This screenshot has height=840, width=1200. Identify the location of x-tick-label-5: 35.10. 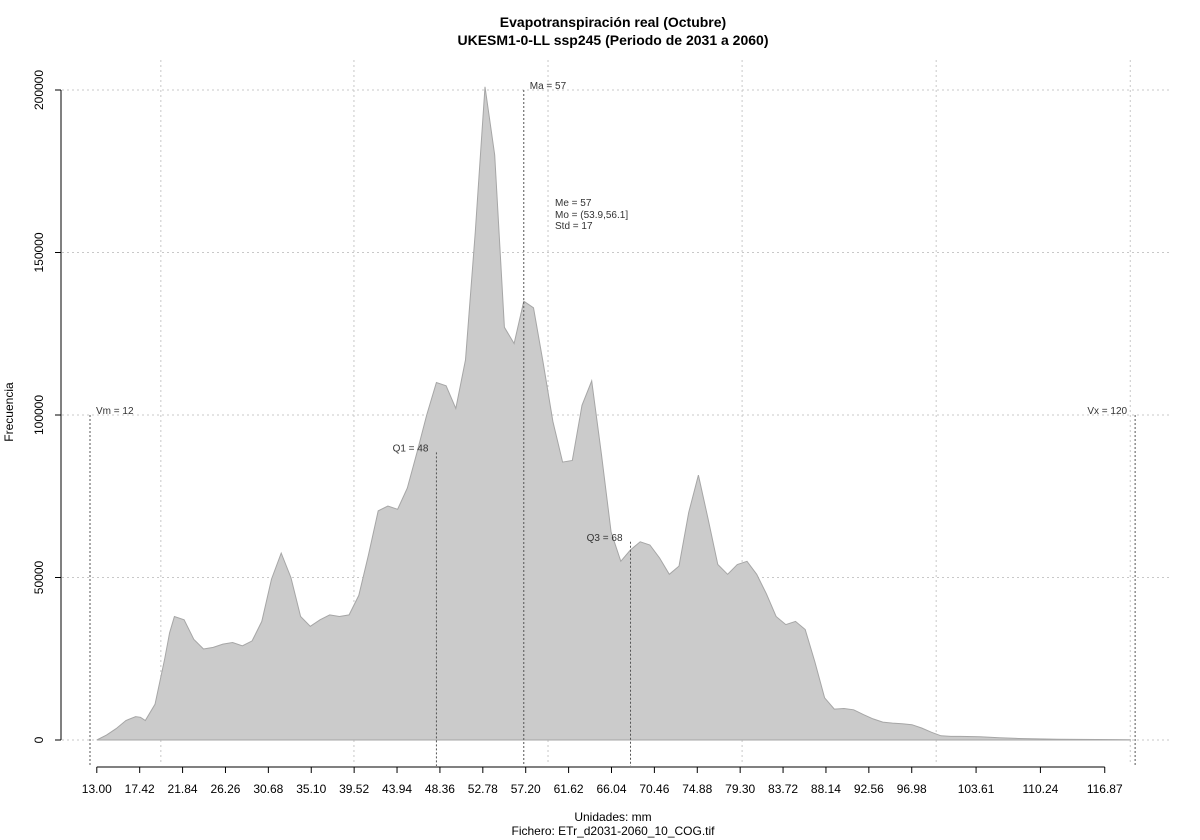
(311, 789).